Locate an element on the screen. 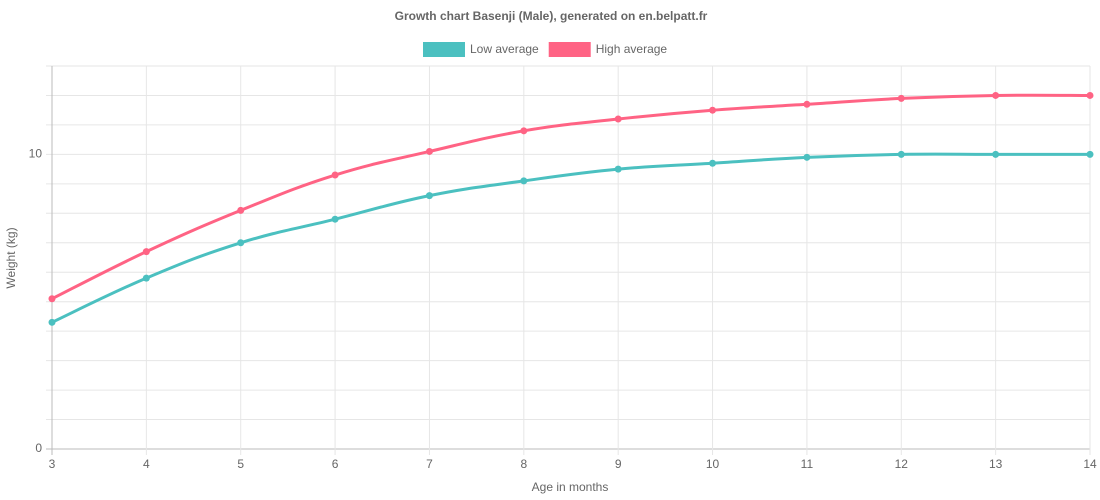 Image resolution: width=1100 pixels, height=500 pixels. x-tick-label: 6 is located at coordinates (335, 464).